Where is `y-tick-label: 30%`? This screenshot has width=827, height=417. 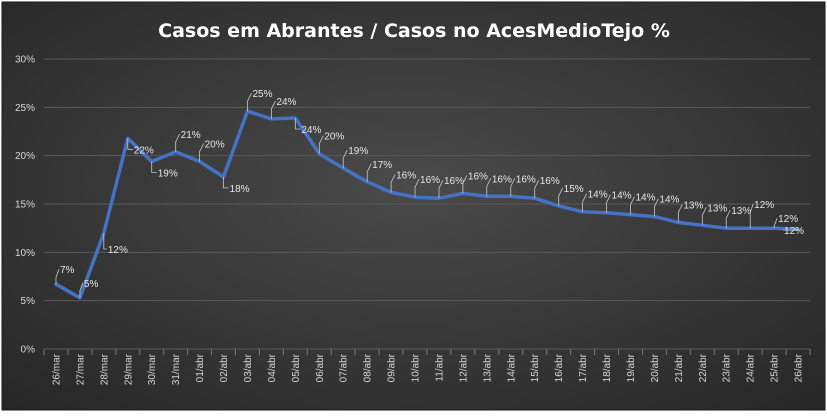
y-tick-label: 30% is located at coordinates (25, 60).